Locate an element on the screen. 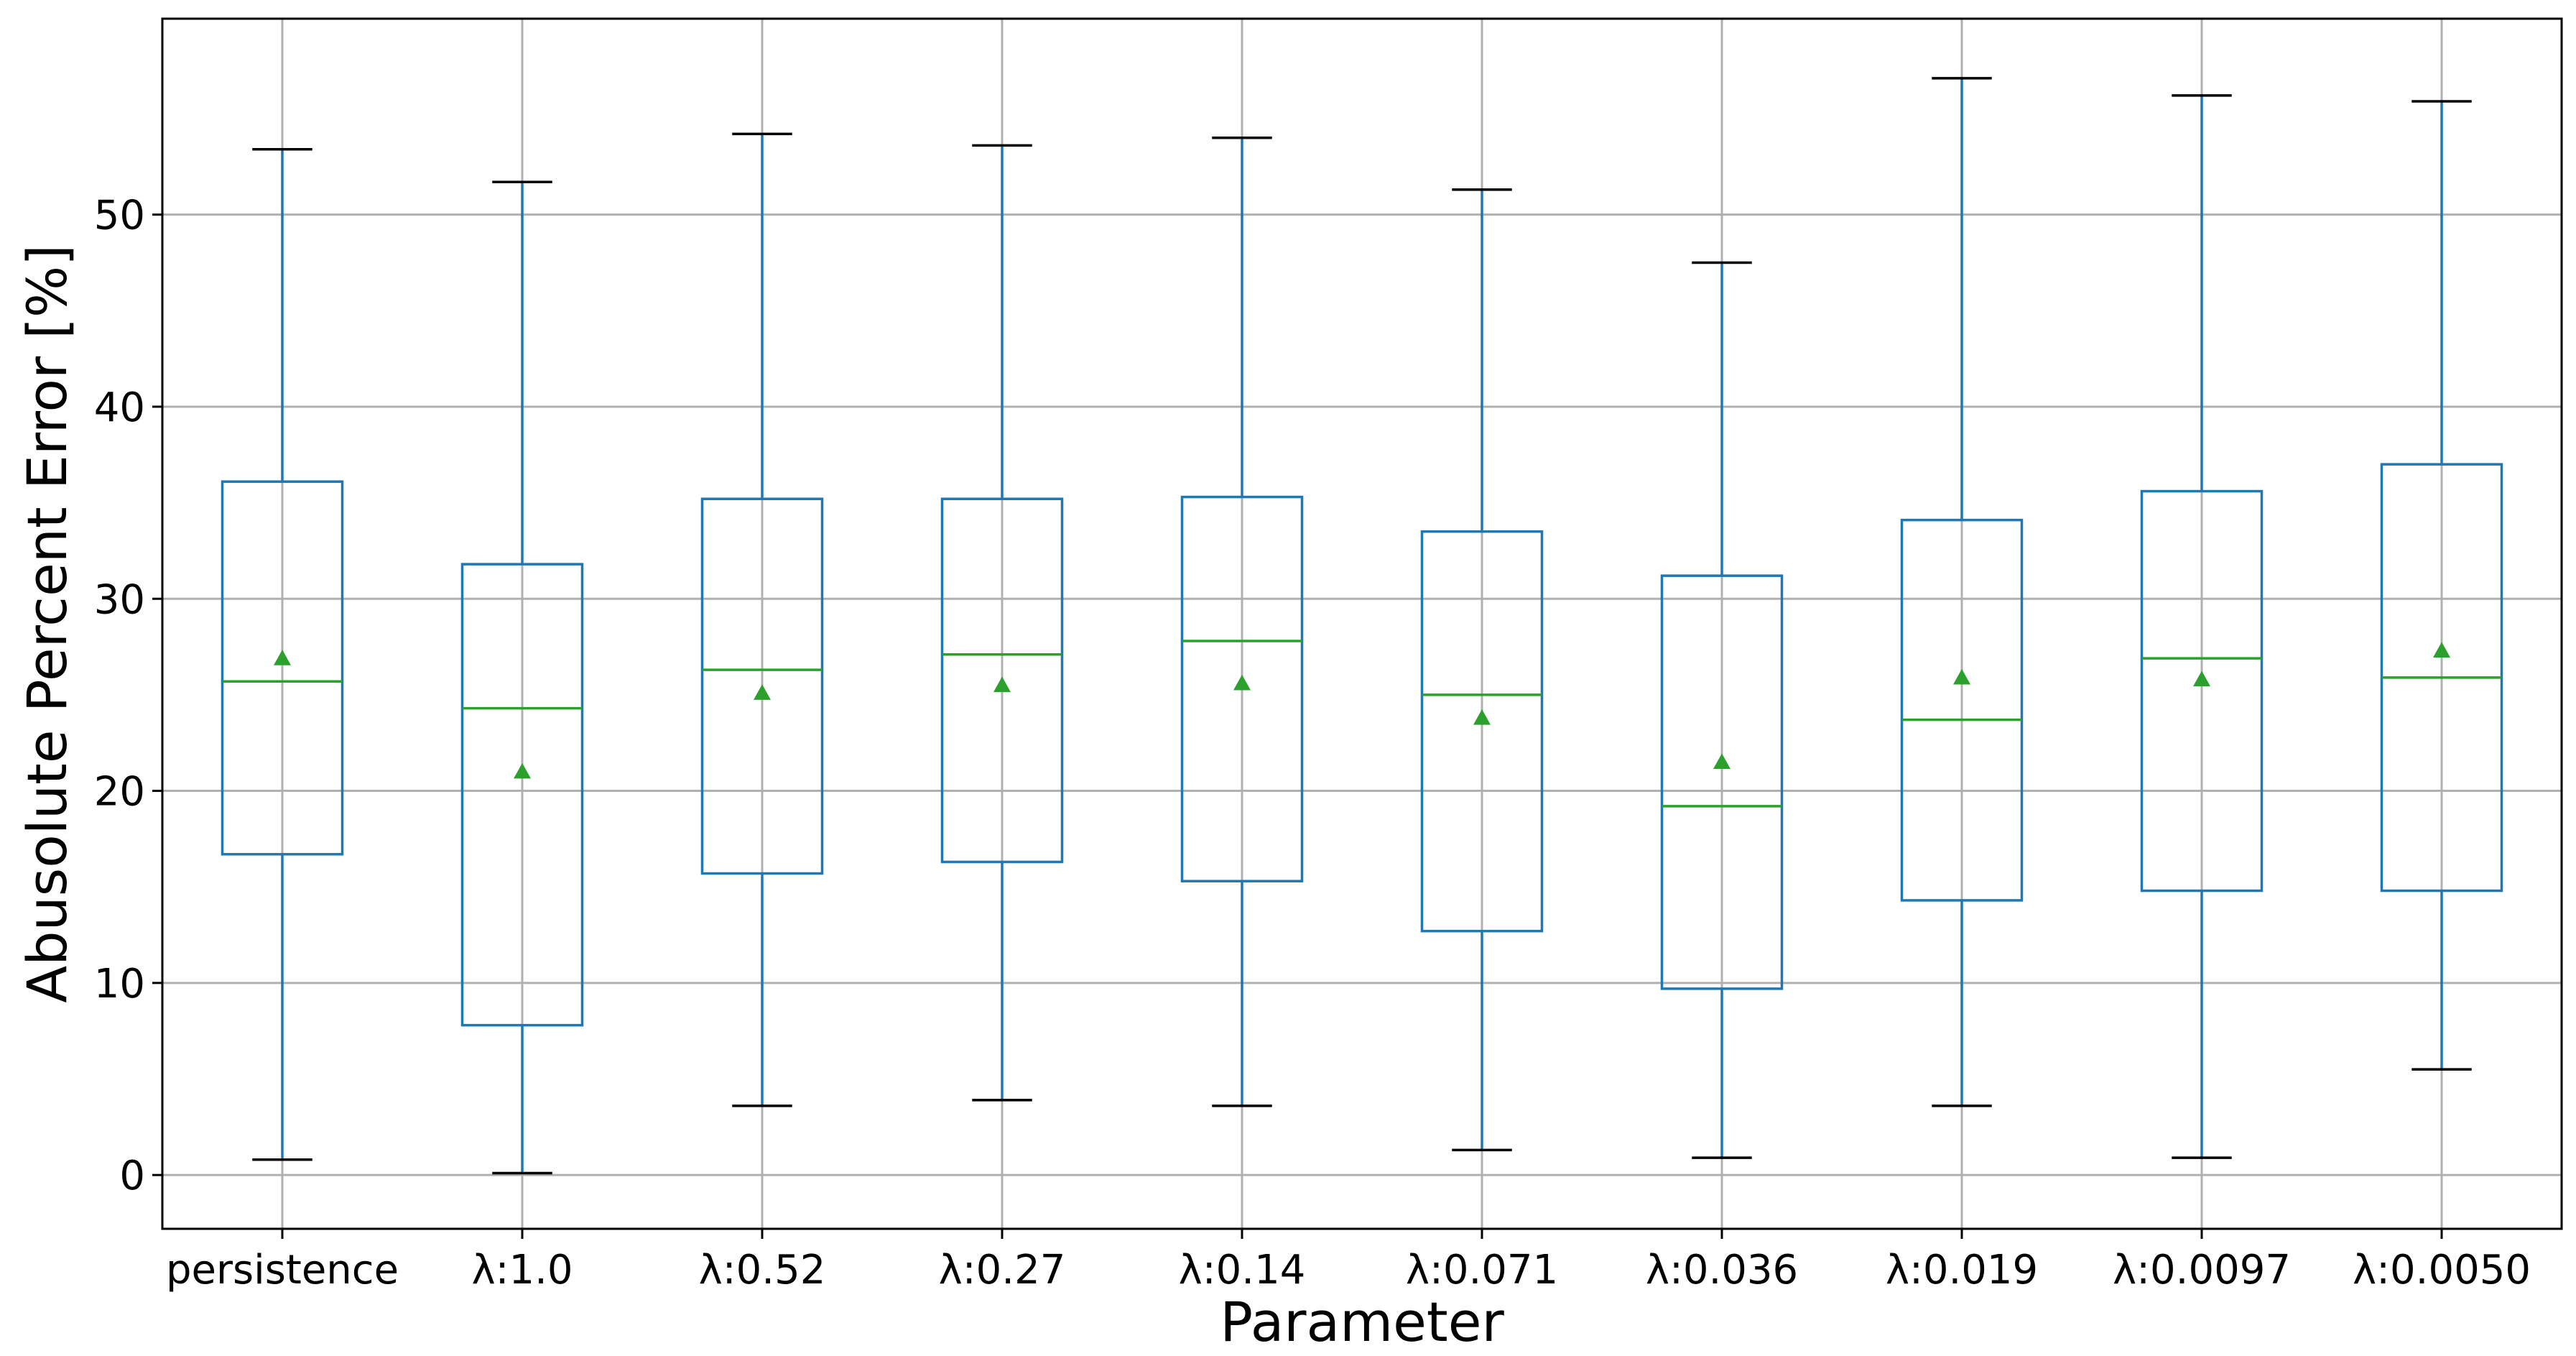 The width and height of the screenshot is (2576, 1356). y-axis-ticks: 0 10 20 30 40 50 is located at coordinates (128, 696).